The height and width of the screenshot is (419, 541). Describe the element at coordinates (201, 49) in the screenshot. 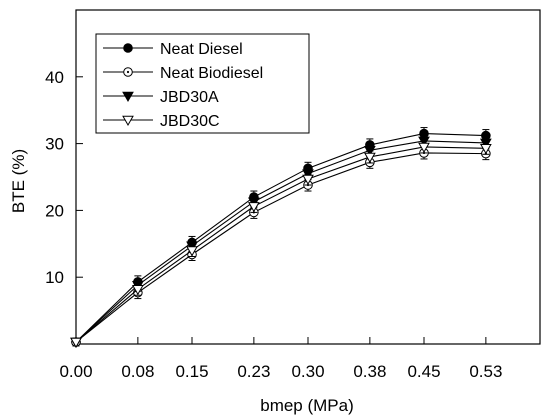

I see `legend-label: Neat Diesel` at that location.